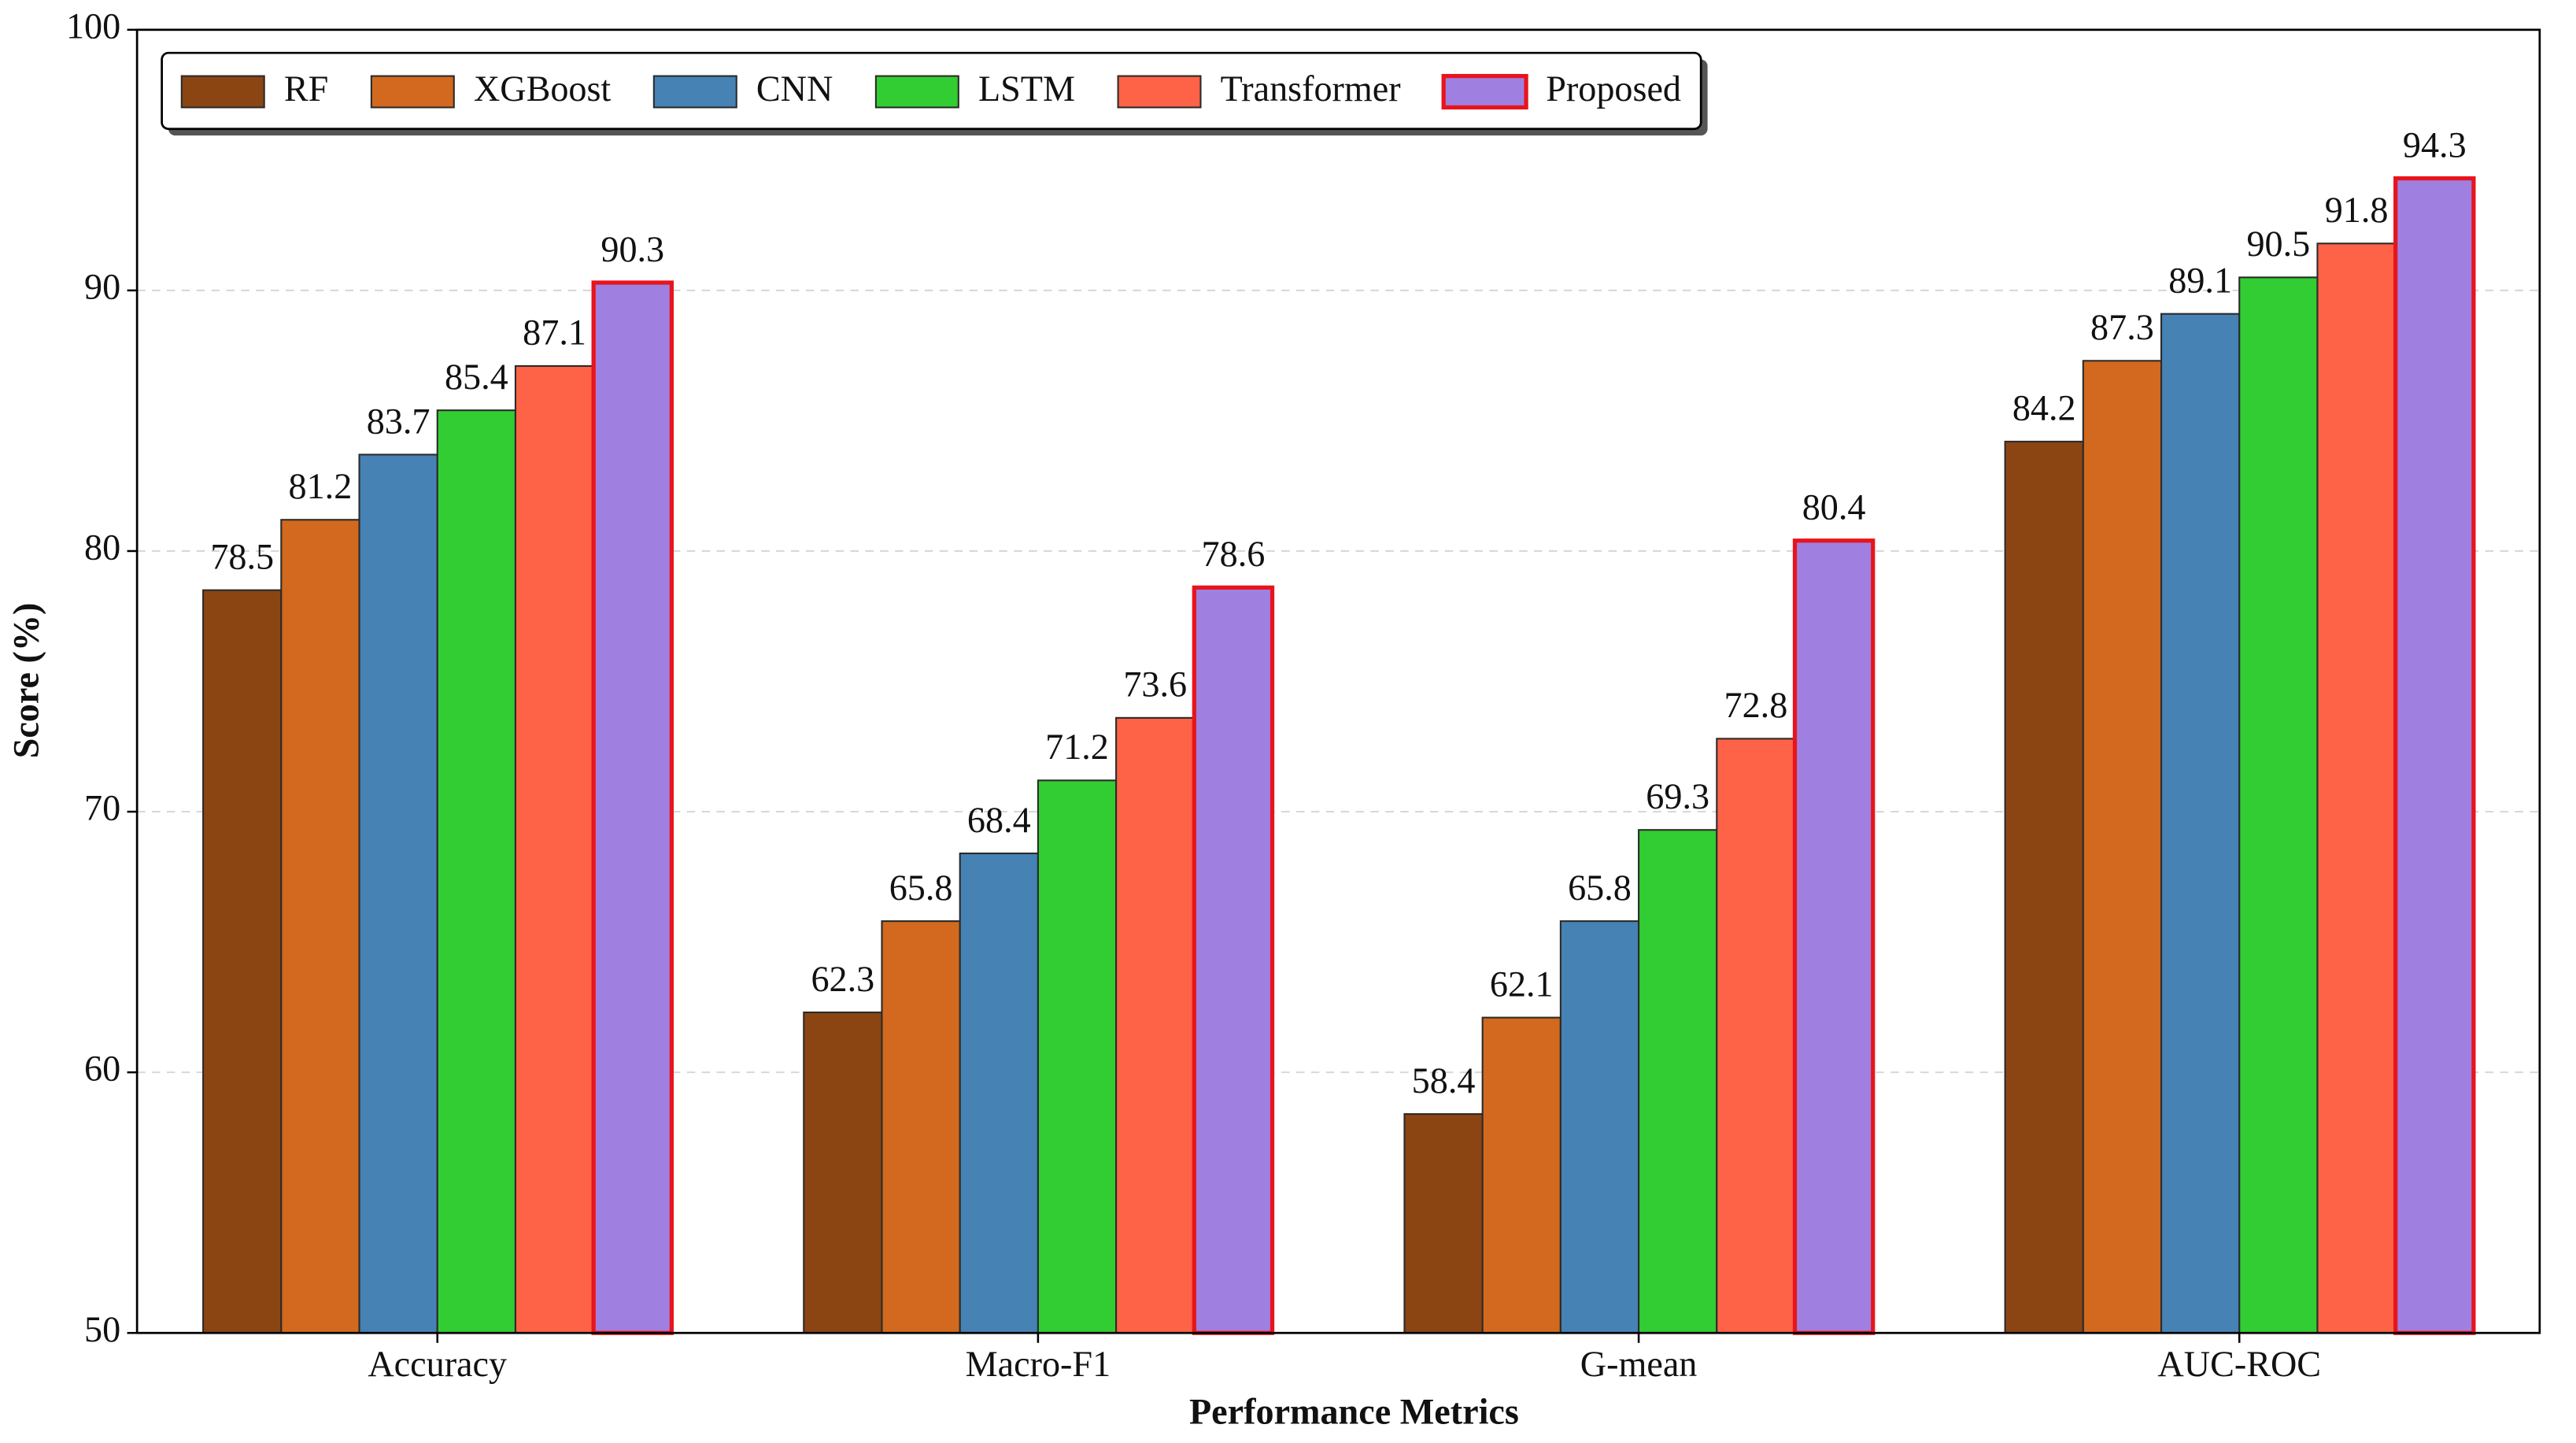 The height and width of the screenshot is (1443, 2576). What do you see at coordinates (632, 249) in the screenshot?
I see `value-label: 90.3` at bounding box center [632, 249].